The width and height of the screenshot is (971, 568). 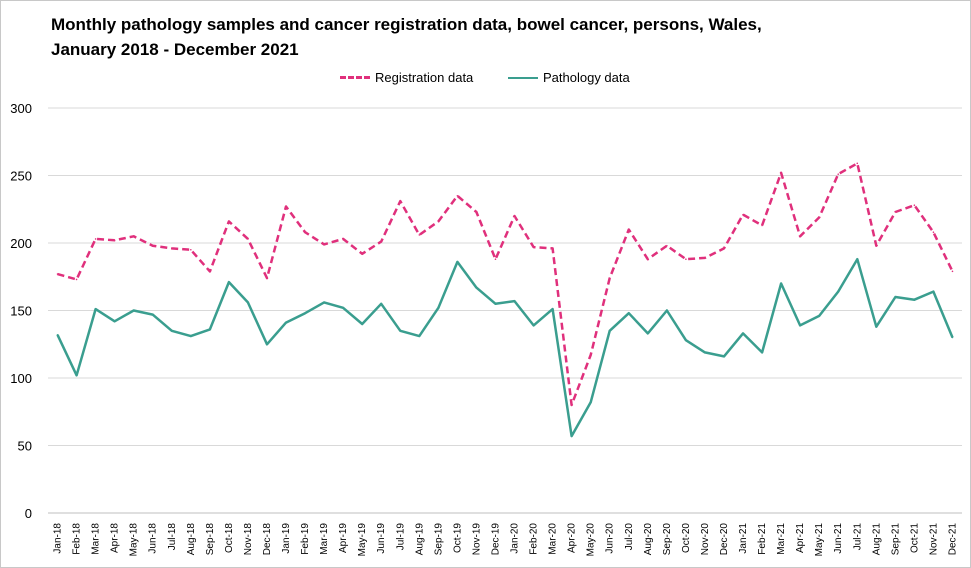 I want to click on x-tick-label-mar-19: Mar-19, so click(x=324, y=539).